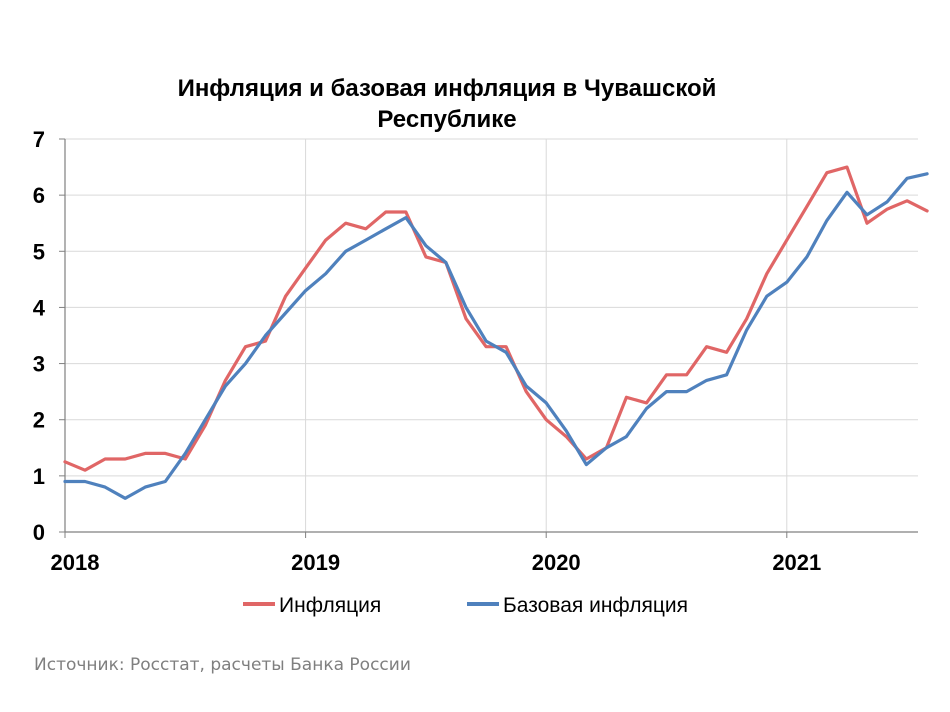 The image size is (950, 712). I want to click on legend: Инфляция Базовая инфляция, so click(465, 605).